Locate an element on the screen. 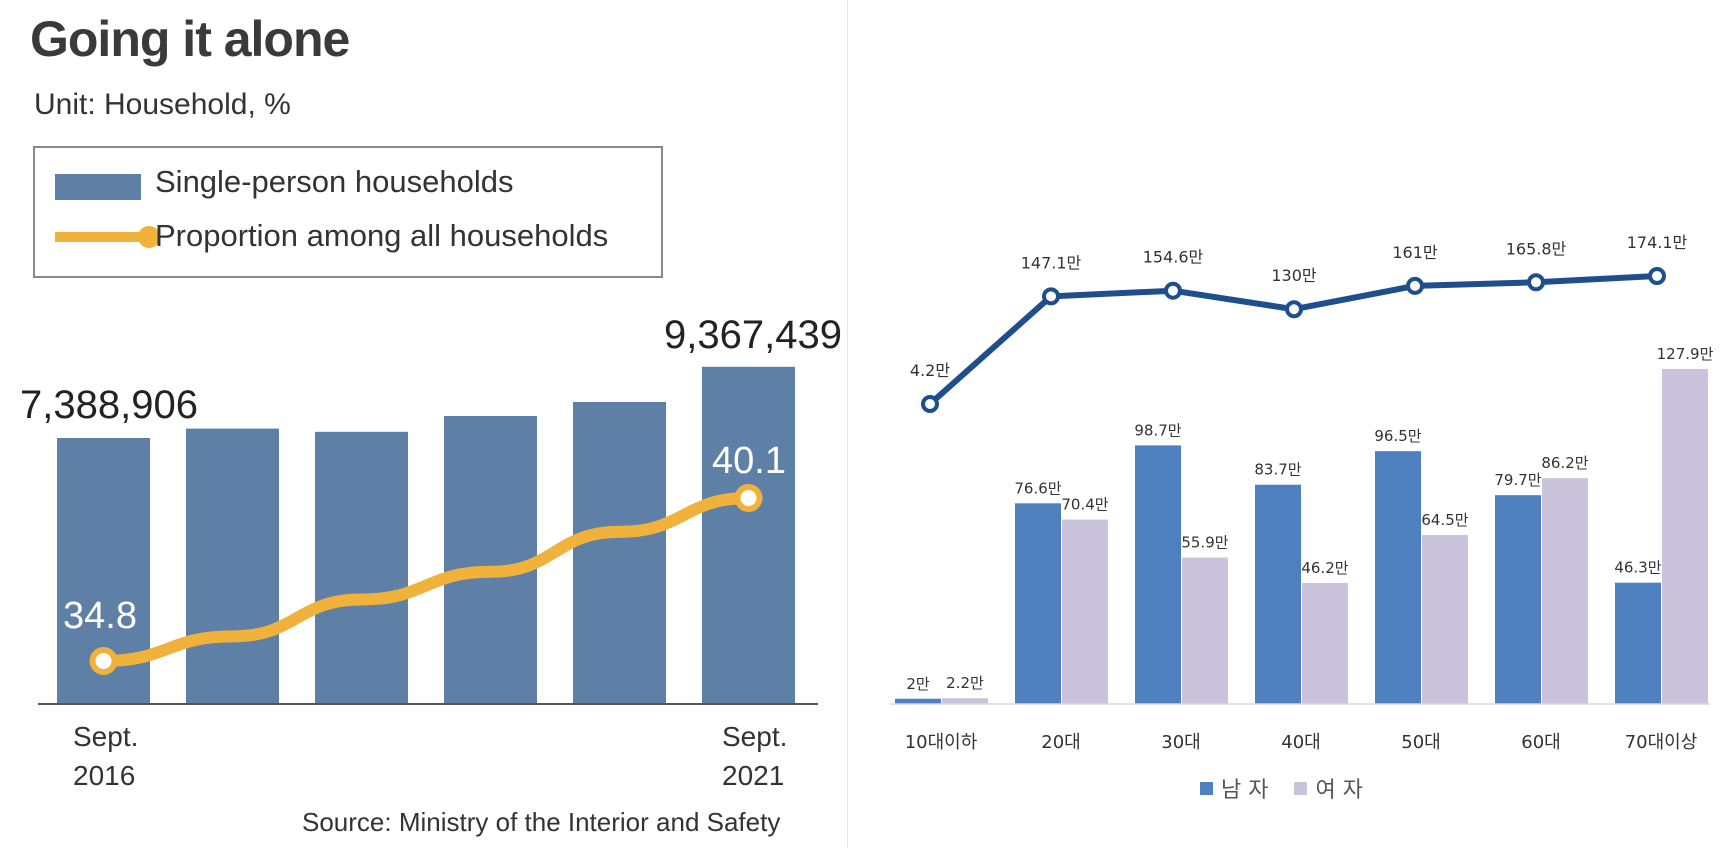 The width and height of the screenshot is (1724, 848). category-label: 10대이하 is located at coordinates (941, 742).